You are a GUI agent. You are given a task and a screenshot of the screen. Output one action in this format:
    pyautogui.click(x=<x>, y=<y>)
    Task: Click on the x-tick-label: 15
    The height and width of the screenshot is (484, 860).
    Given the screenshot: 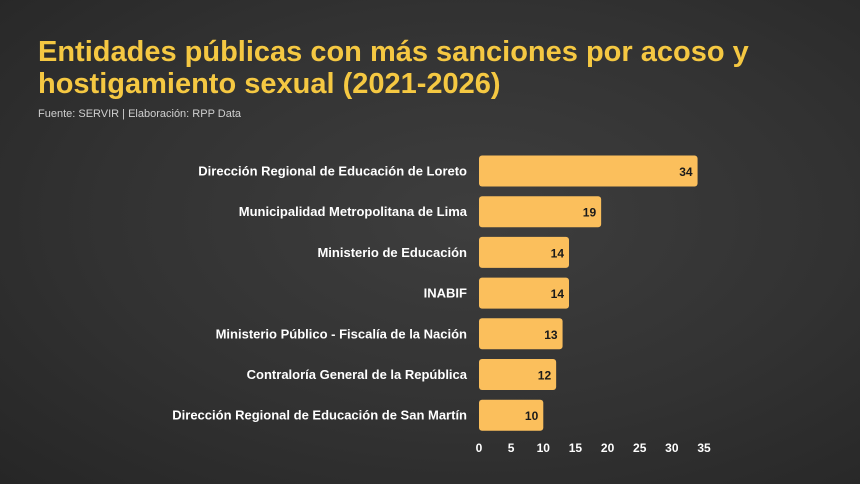 What is the action you would take?
    pyautogui.click(x=576, y=448)
    